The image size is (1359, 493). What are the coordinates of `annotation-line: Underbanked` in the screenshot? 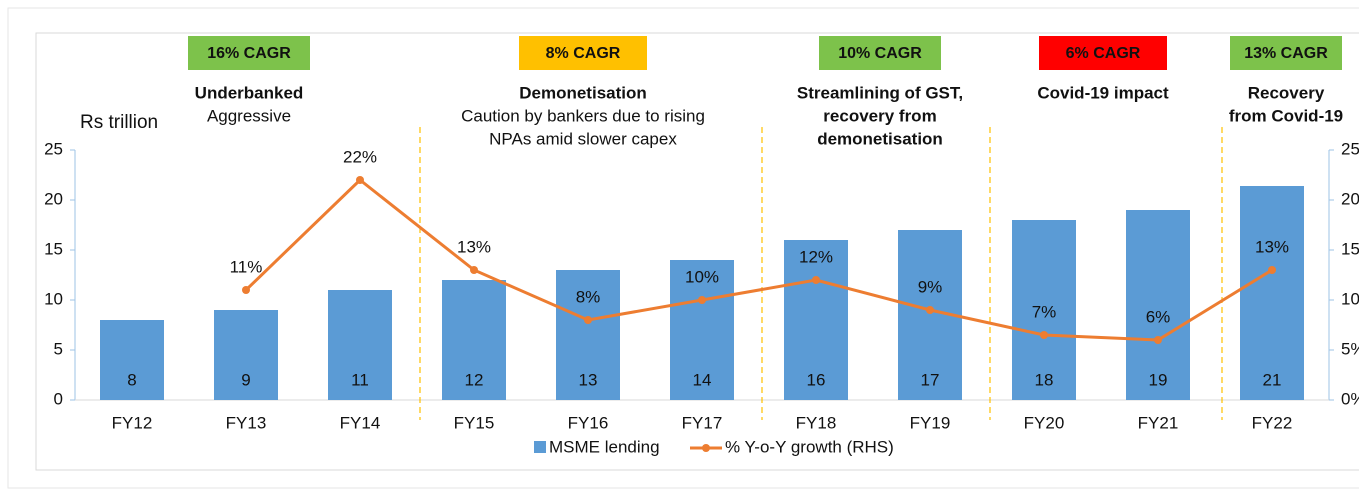 It's located at (249, 92).